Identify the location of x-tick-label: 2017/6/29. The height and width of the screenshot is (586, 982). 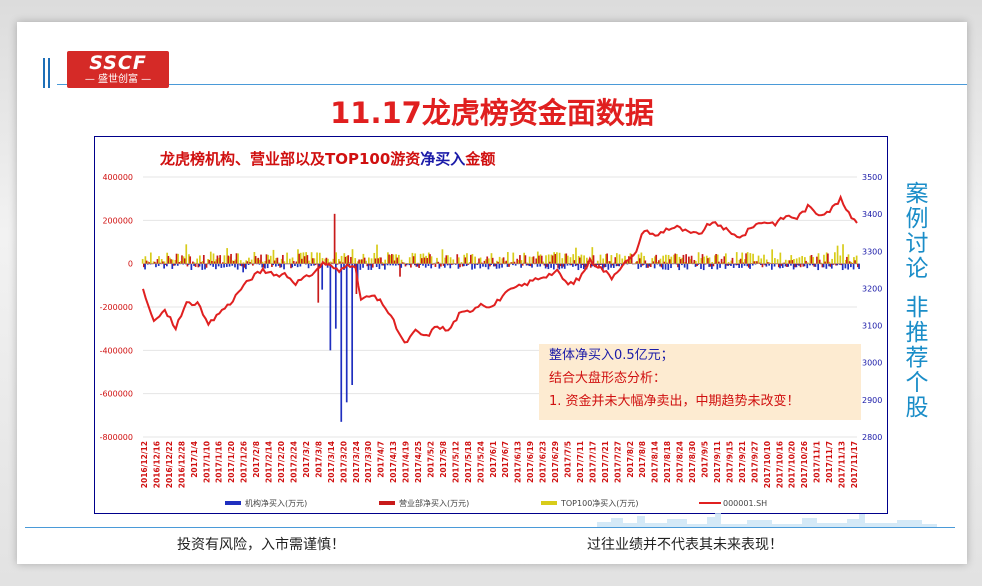
(555, 462).